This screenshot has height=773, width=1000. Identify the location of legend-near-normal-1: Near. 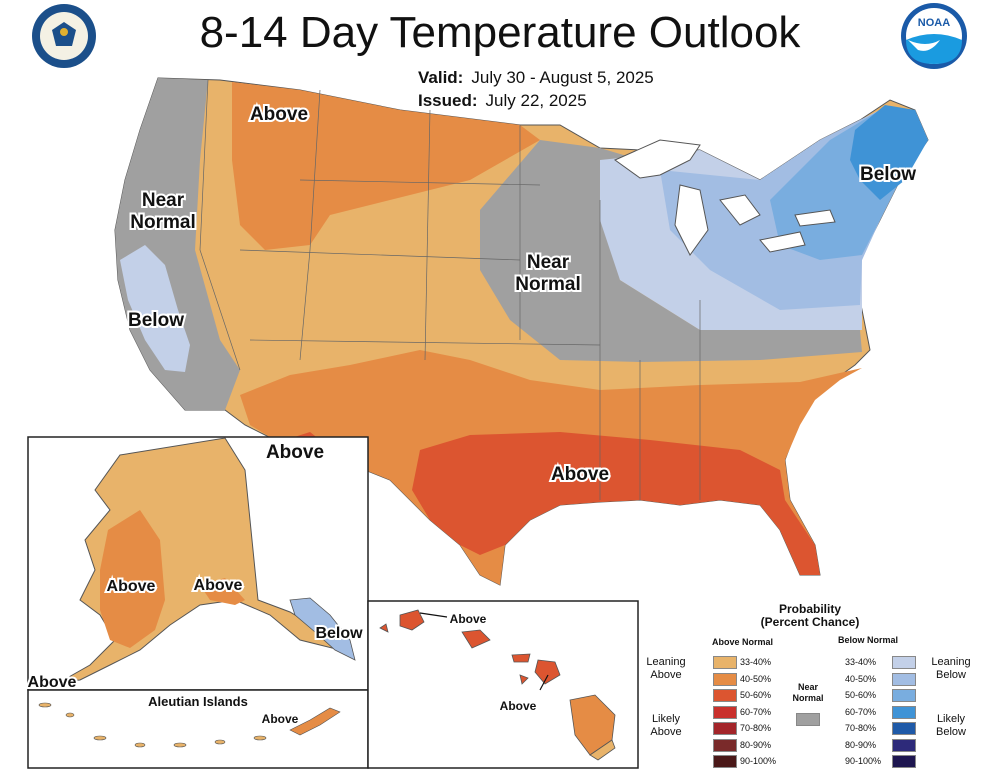
(807, 687).